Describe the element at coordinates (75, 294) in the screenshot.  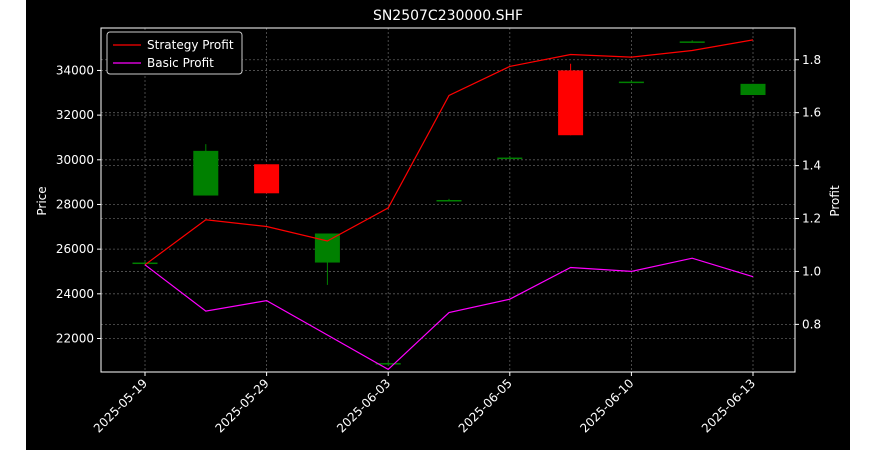
I see `y-tick-label-left: 24000` at that location.